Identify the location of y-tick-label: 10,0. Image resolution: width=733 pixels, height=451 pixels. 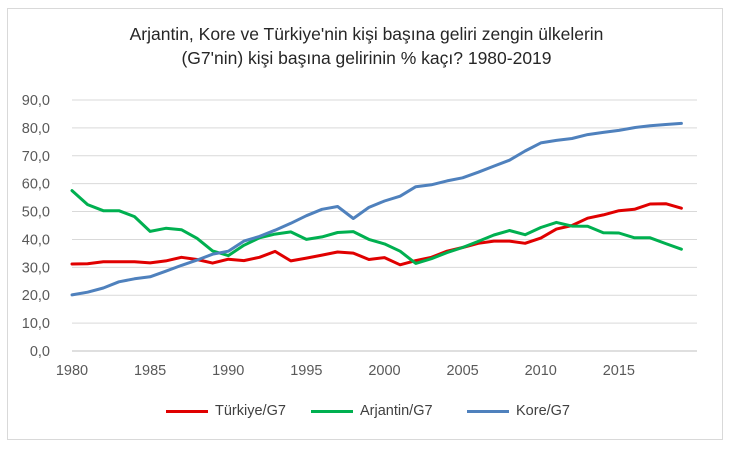
(36, 324).